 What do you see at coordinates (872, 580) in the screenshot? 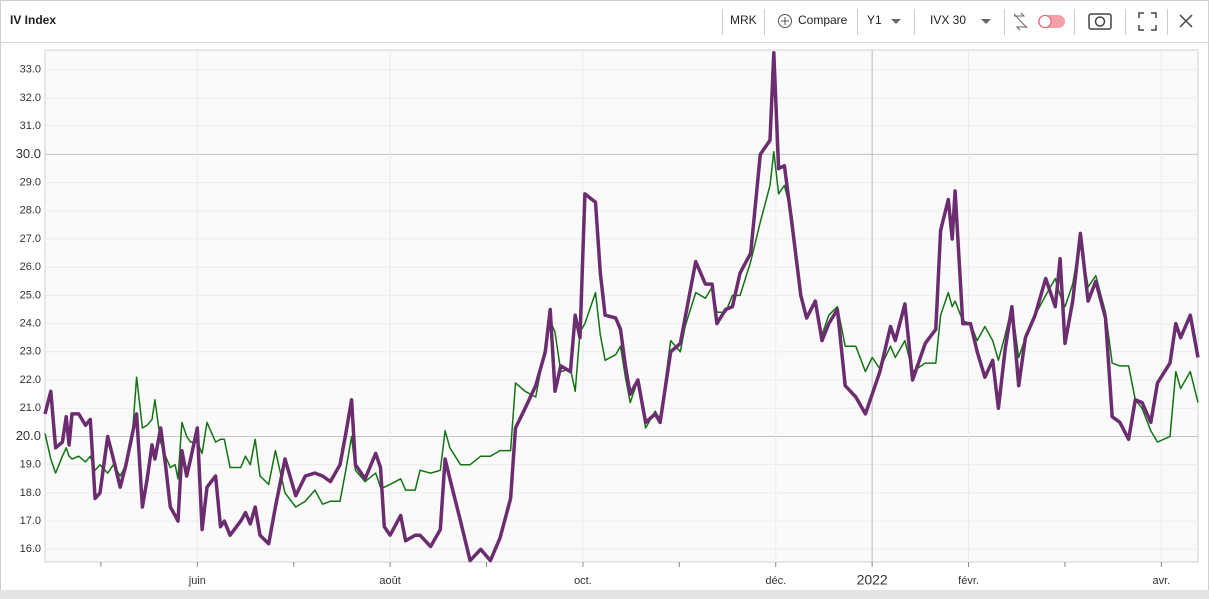
I see `x-tick-label: 2022` at bounding box center [872, 580].